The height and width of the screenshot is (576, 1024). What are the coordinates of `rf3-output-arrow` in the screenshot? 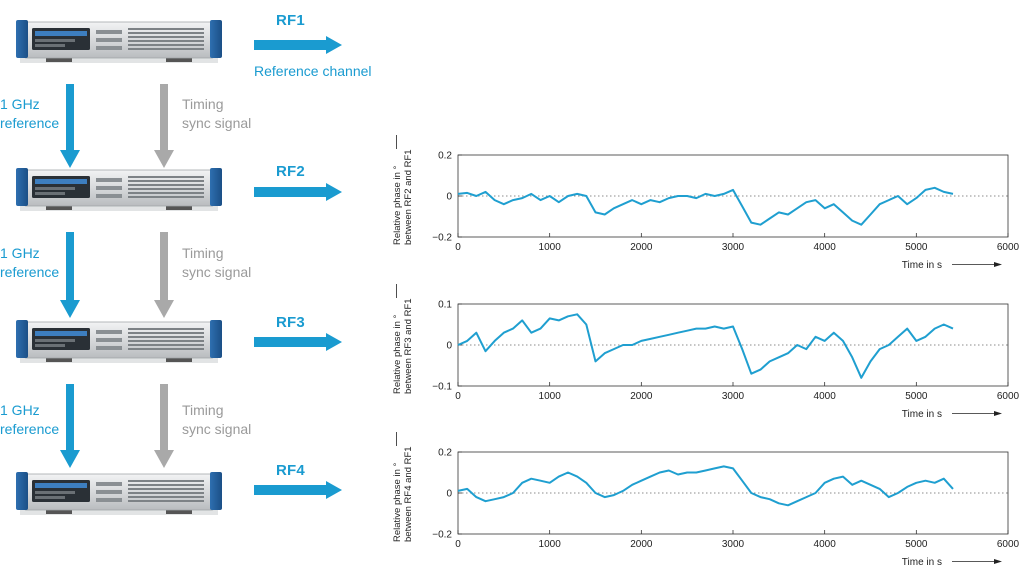 It's located at (298, 342).